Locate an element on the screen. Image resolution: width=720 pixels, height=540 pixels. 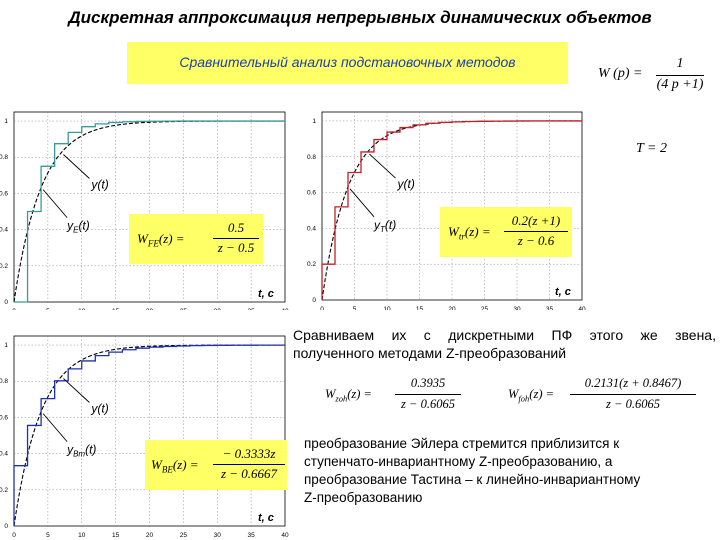
formula-tr-box: Wtr(z) = 0.2(z +1) z − 0.6 is located at coordinates (506, 232).